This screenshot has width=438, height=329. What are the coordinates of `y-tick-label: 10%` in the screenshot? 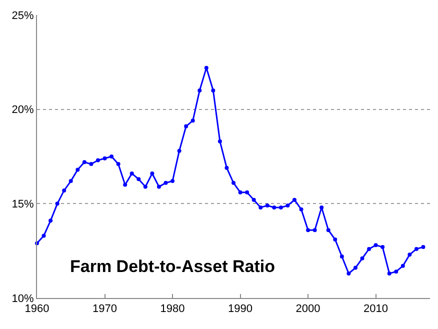 It's located at (23, 298).